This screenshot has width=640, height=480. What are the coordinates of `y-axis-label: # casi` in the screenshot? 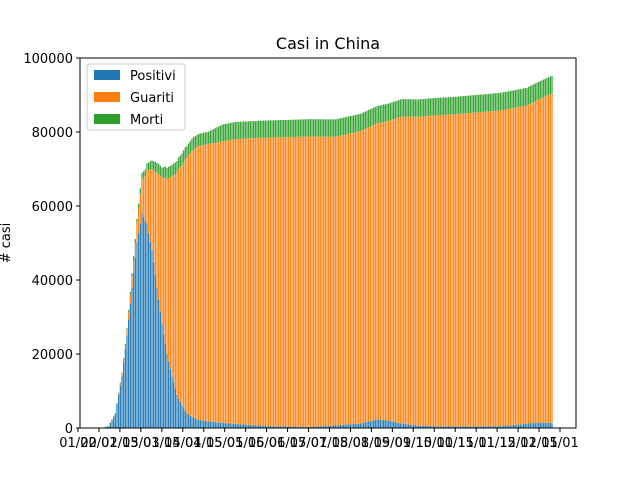 It's located at (7, 243).